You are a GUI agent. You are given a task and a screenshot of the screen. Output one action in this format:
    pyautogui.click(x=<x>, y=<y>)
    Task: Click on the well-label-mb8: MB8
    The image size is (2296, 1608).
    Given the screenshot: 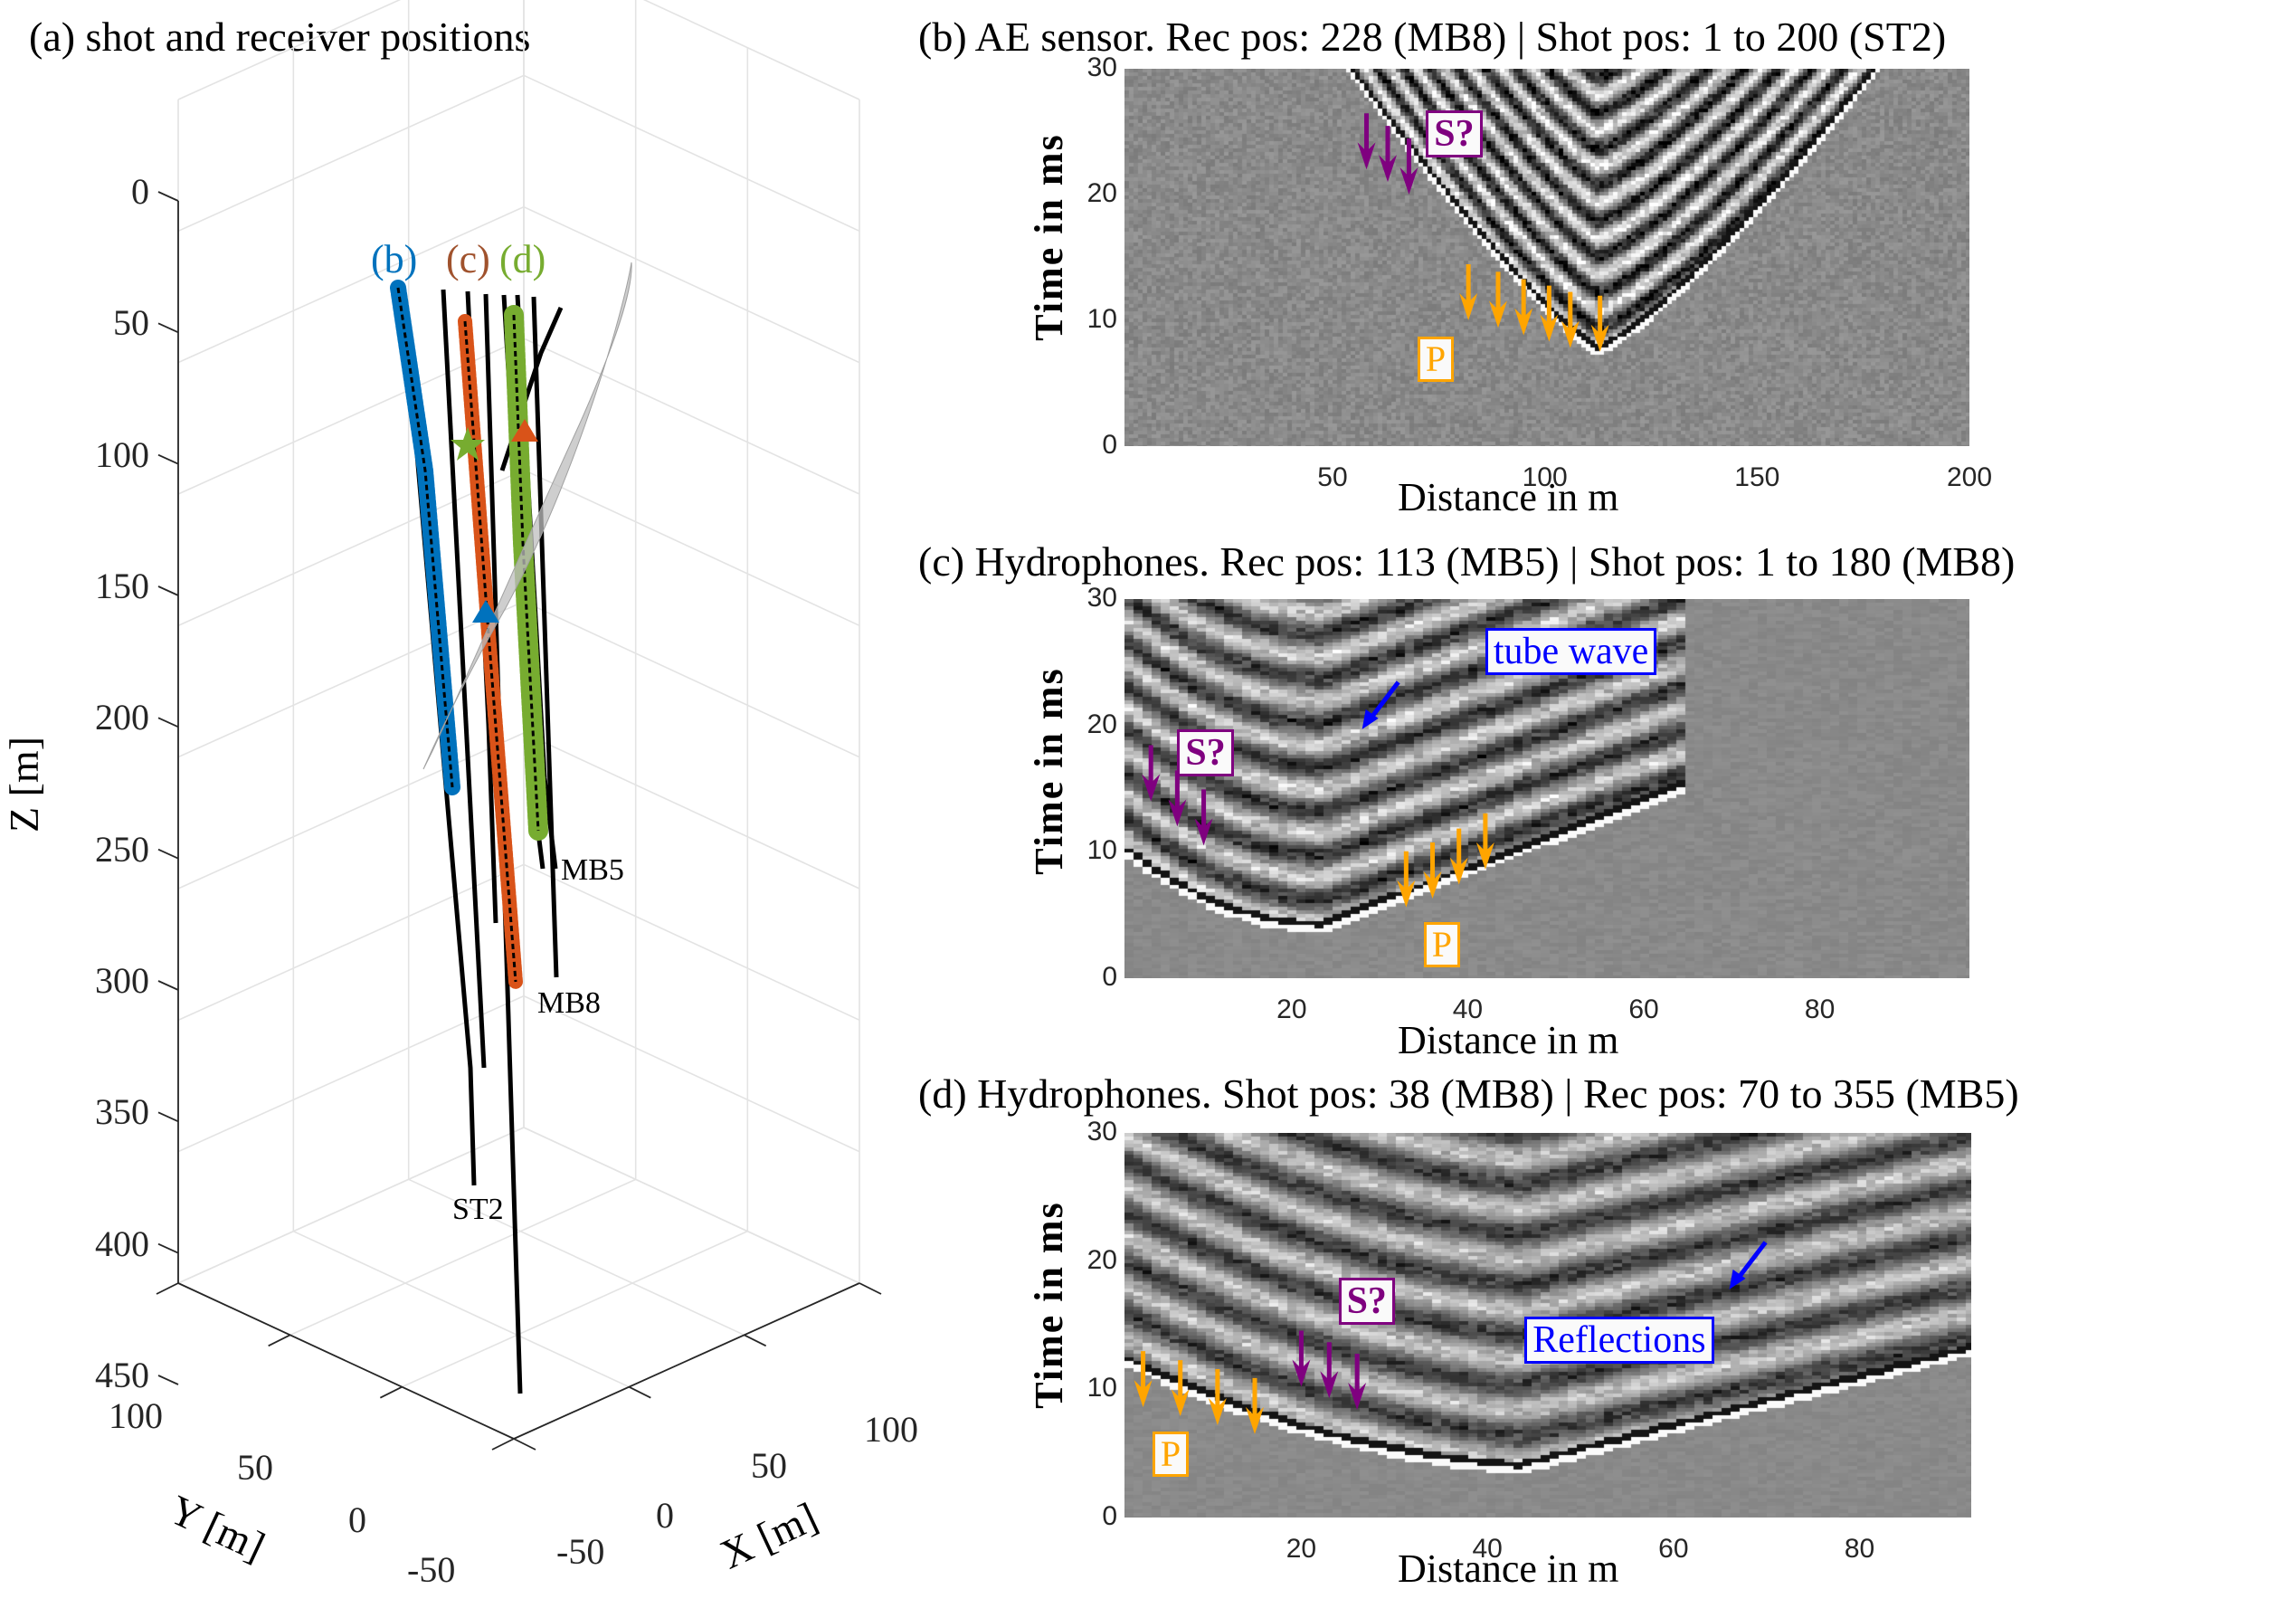 What is the action you would take?
    pyautogui.click(x=569, y=1003)
    